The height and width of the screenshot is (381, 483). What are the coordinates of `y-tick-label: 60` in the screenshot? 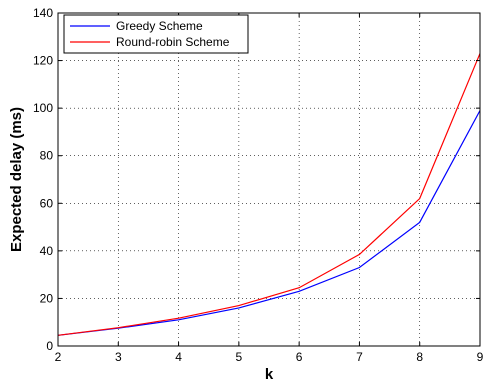 It's located at (47, 203).